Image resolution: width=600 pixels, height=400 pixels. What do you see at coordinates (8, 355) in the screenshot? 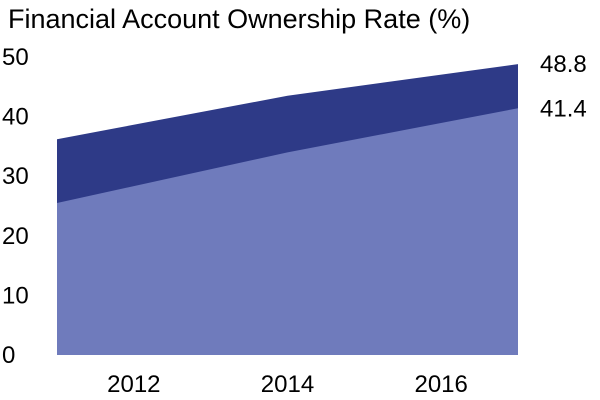
I see `y-tick-label: 0` at bounding box center [8, 355].